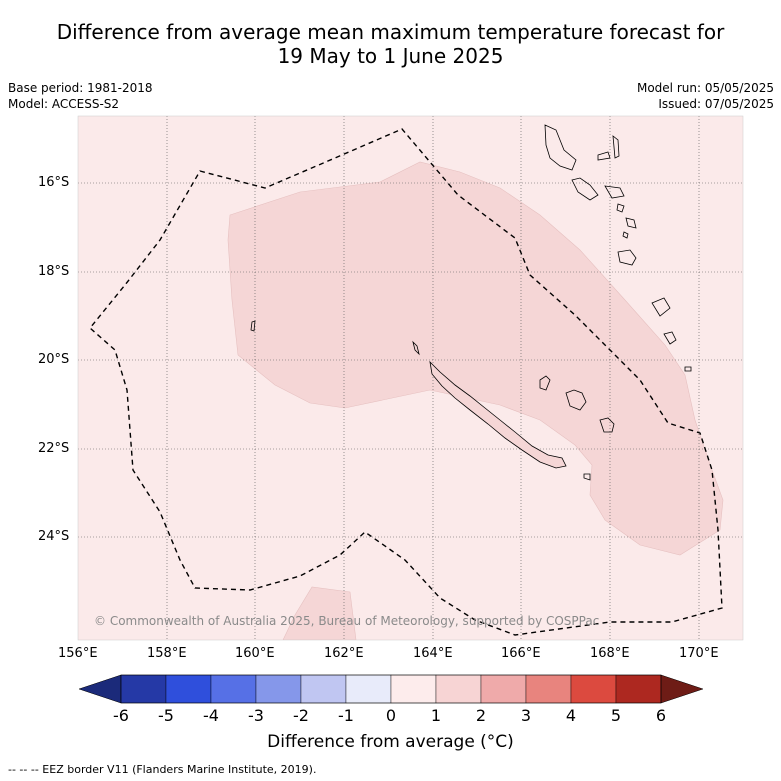 This screenshot has width=781, height=781. What do you see at coordinates (319, 613) in the screenshot?
I see `anomaly-region-south` at bounding box center [319, 613].